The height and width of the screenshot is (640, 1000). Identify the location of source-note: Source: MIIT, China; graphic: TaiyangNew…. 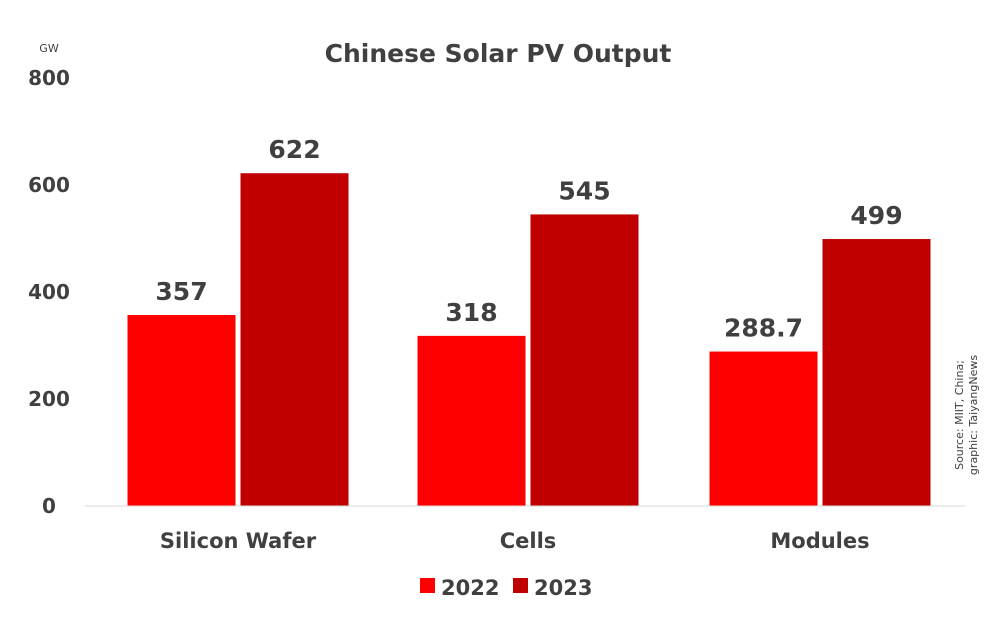
(966, 415).